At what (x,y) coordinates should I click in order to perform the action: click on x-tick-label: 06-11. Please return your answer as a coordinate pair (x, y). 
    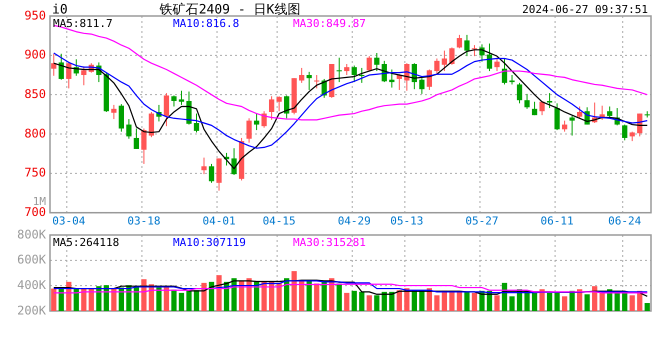
    Looking at the image, I should click on (557, 221).